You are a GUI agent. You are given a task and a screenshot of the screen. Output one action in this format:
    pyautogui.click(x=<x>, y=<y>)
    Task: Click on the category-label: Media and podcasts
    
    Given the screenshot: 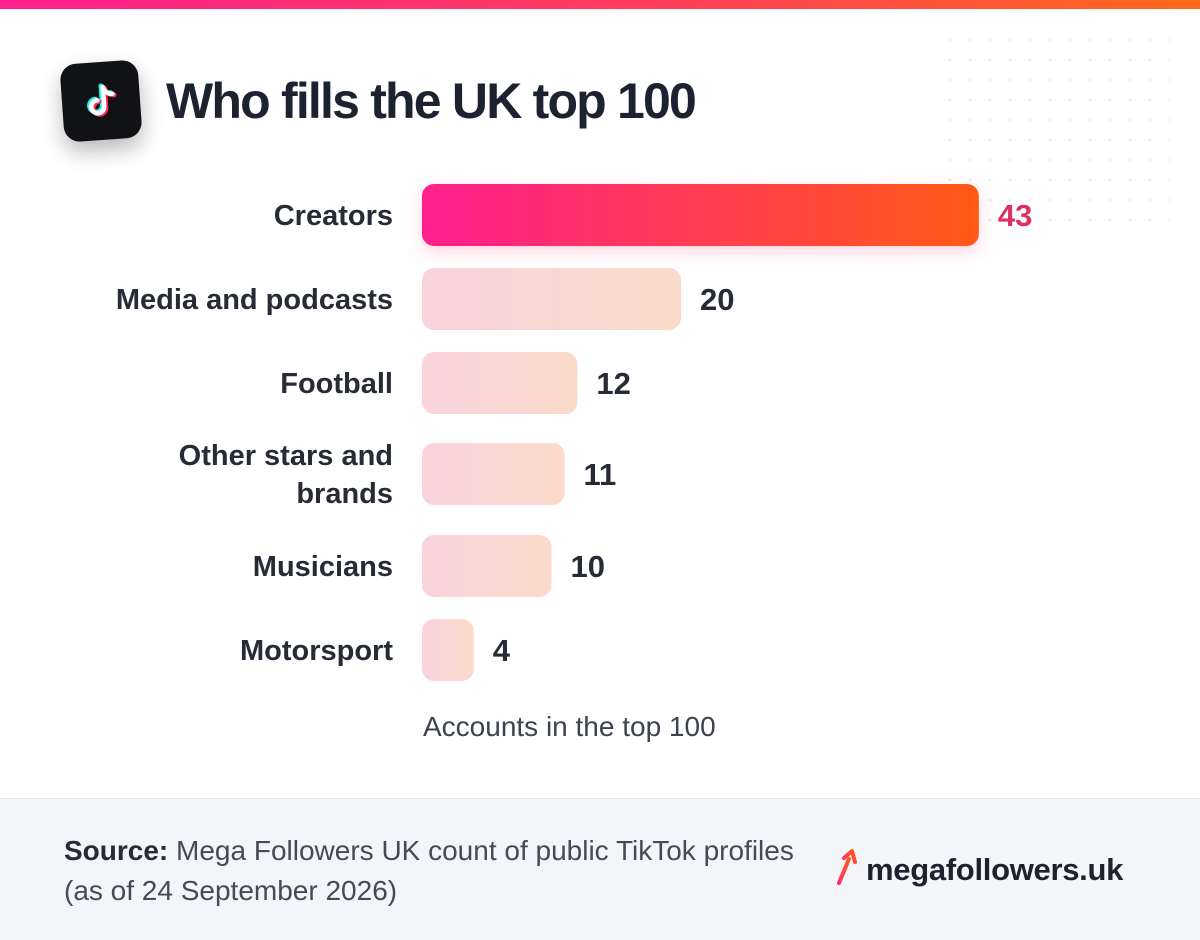 What is the action you would take?
    pyautogui.click(x=254, y=300)
    